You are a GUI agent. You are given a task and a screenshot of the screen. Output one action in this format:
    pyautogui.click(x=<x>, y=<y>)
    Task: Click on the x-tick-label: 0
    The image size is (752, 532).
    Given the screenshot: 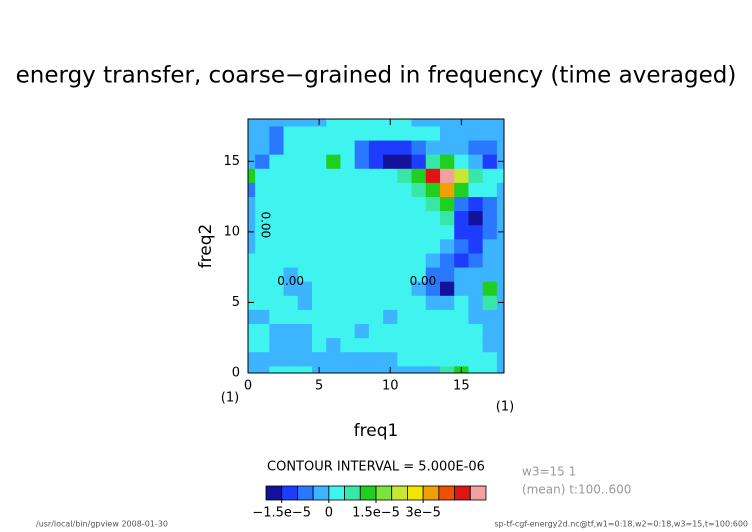 What is the action you would take?
    pyautogui.click(x=248, y=386)
    